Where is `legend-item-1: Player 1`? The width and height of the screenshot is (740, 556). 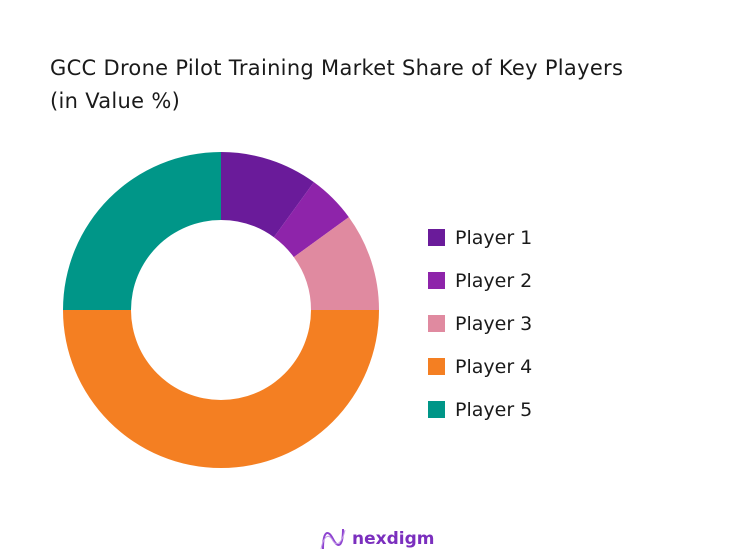 legend-item-1: Player 1 is located at coordinates (480, 237).